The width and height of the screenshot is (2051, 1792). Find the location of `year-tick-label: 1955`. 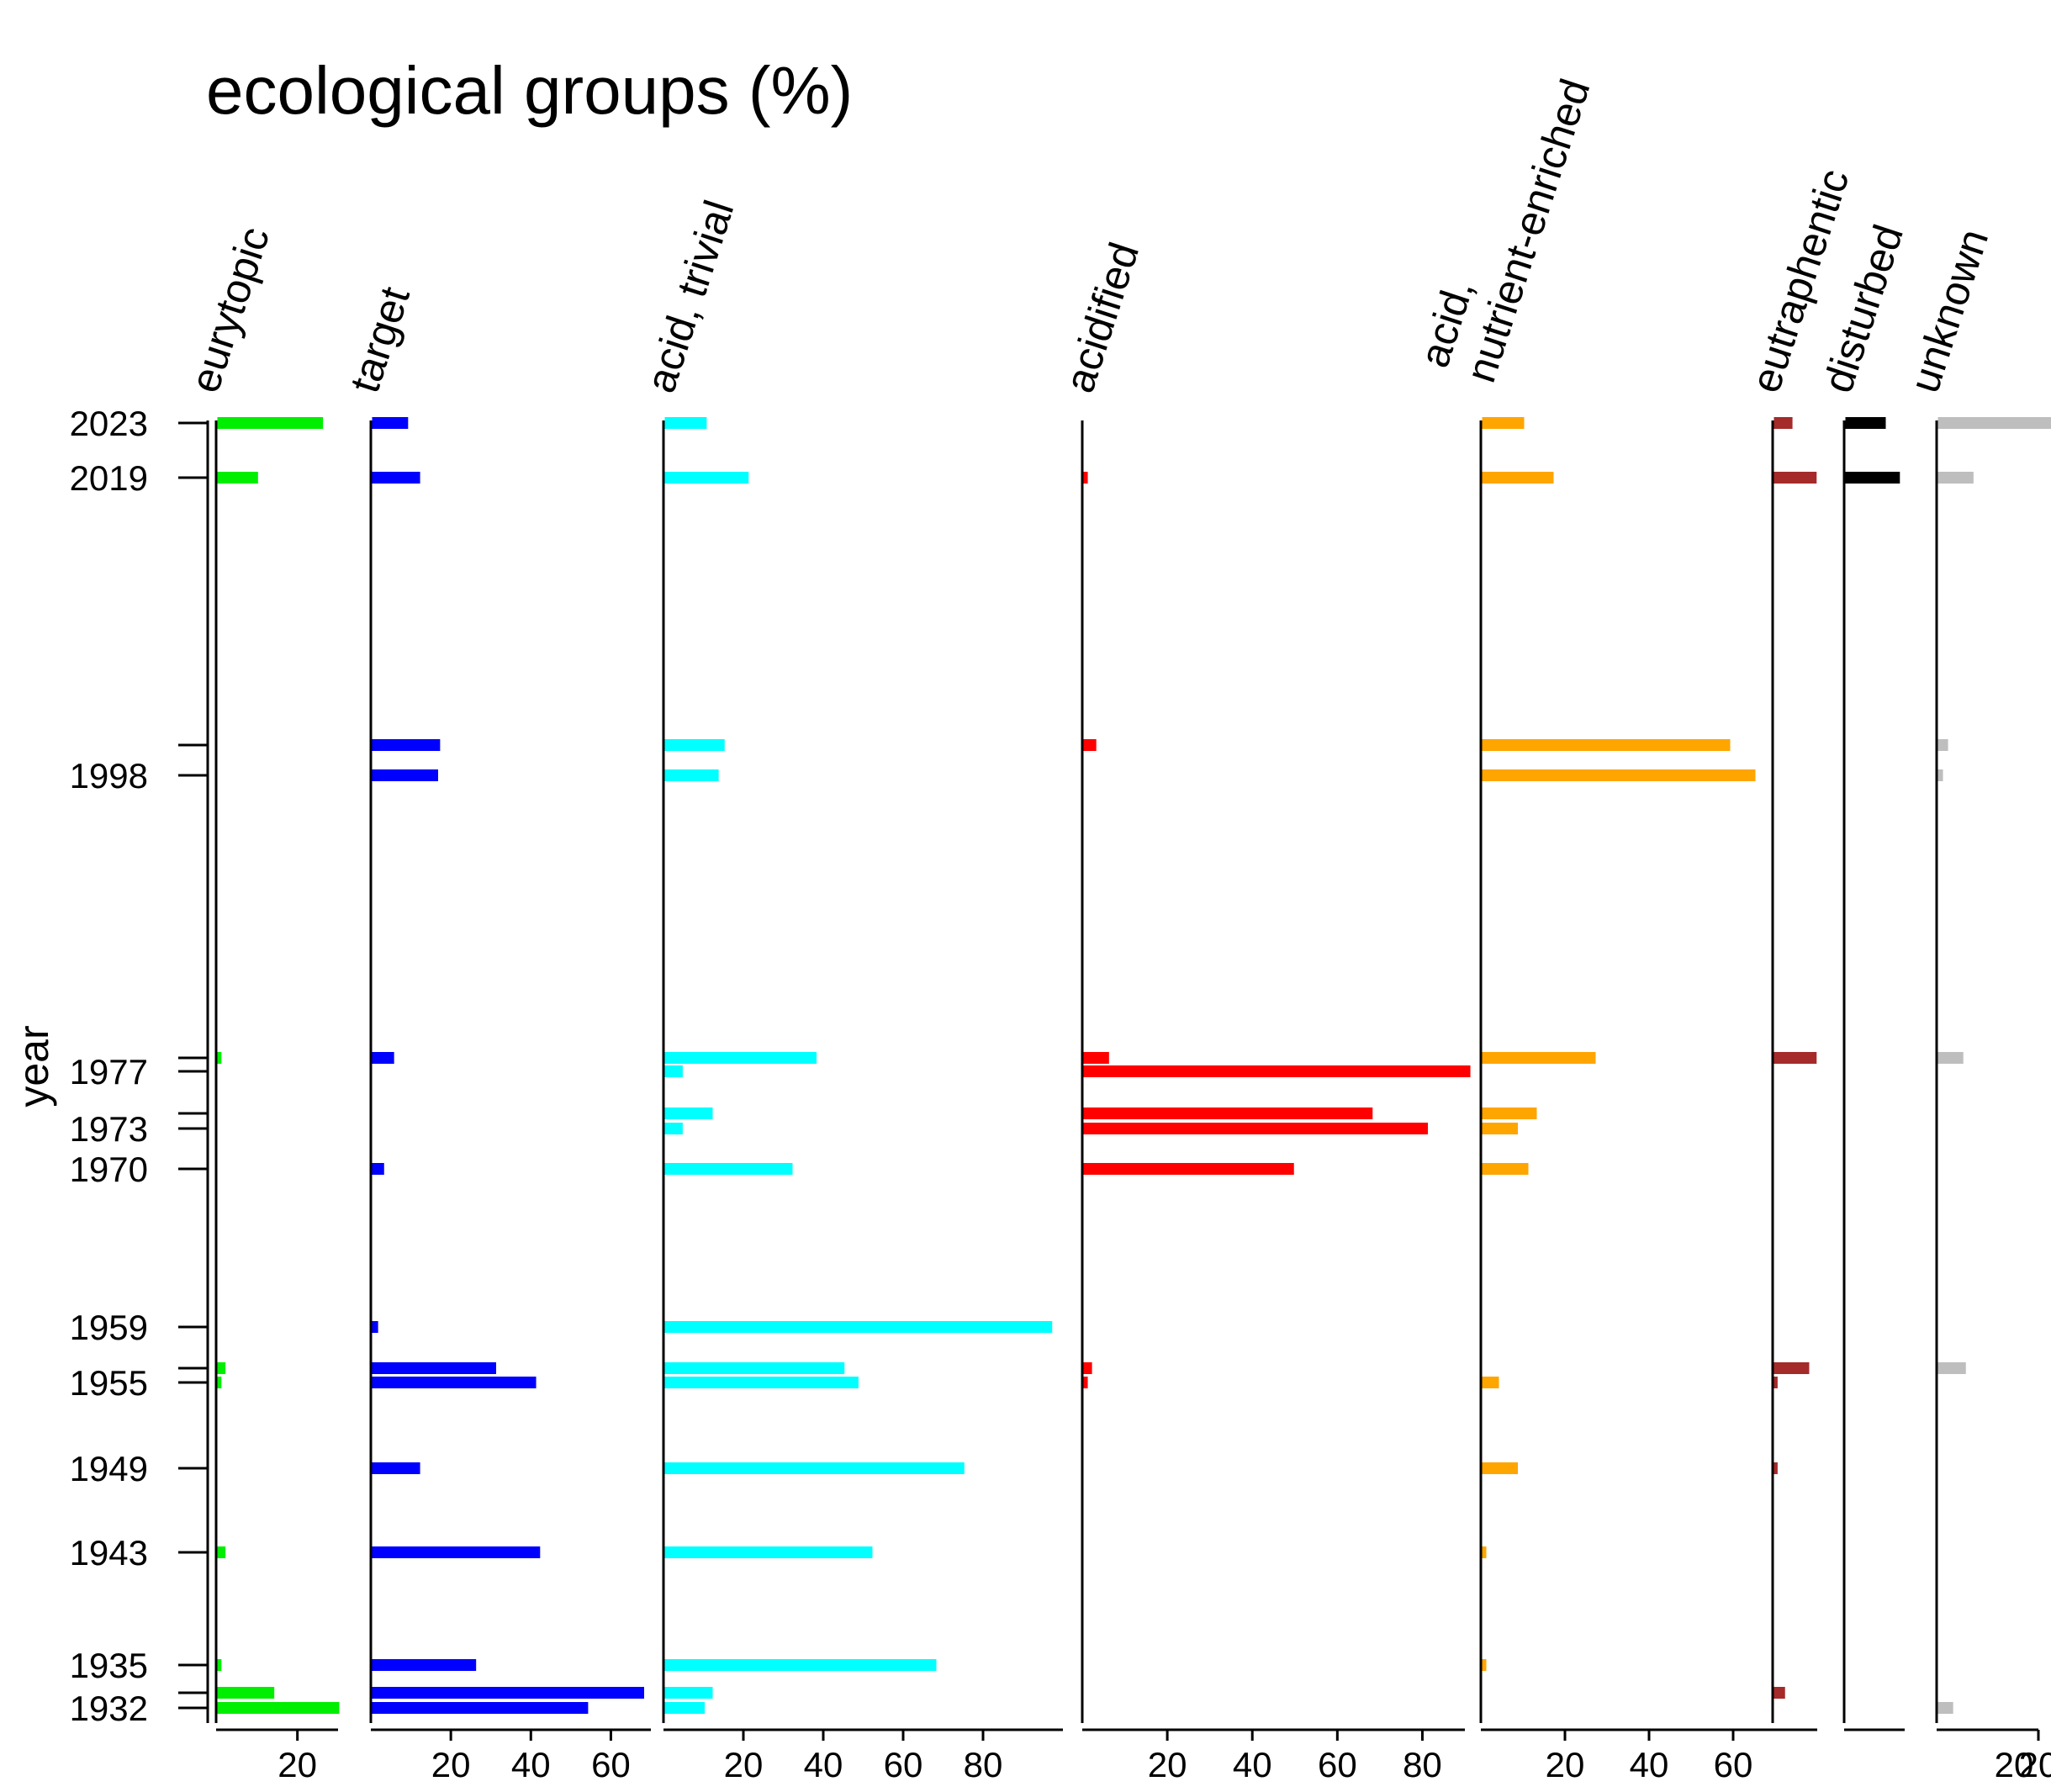

year-tick-label: 1955 is located at coordinates (109, 1383).